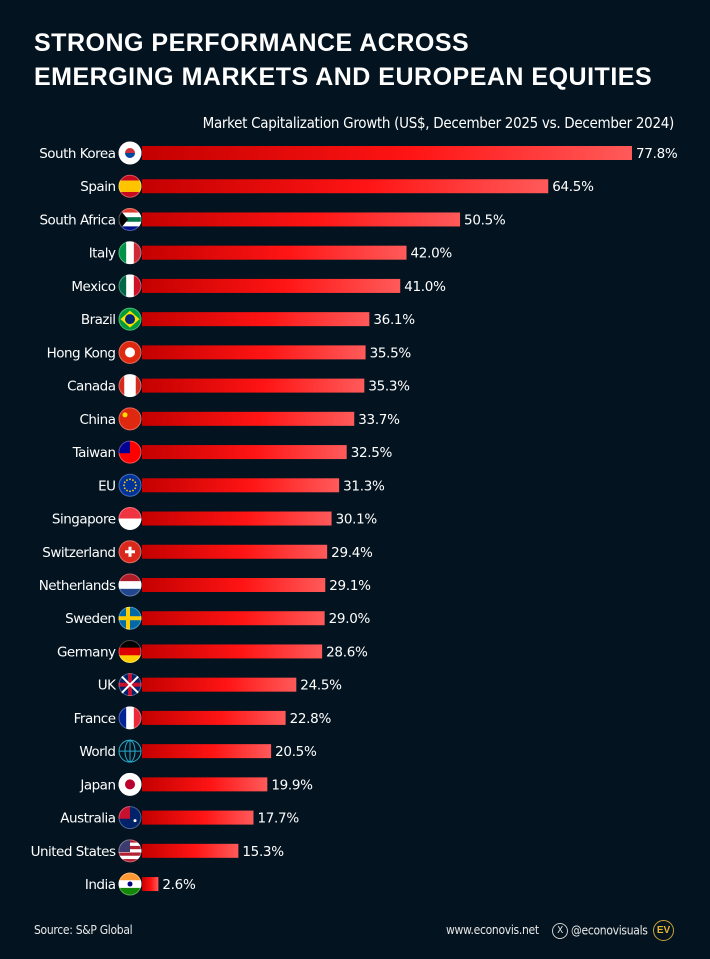 The image size is (710, 959). Describe the element at coordinates (432, 254) in the screenshot. I see `value-label: 42.0%` at that location.